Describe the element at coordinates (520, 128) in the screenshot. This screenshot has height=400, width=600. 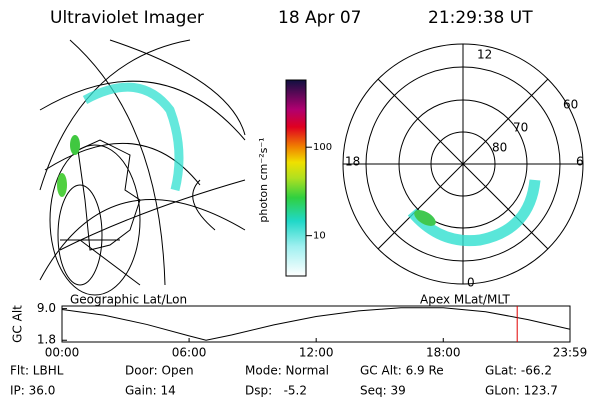
I see `lat-label: 70` at that location.